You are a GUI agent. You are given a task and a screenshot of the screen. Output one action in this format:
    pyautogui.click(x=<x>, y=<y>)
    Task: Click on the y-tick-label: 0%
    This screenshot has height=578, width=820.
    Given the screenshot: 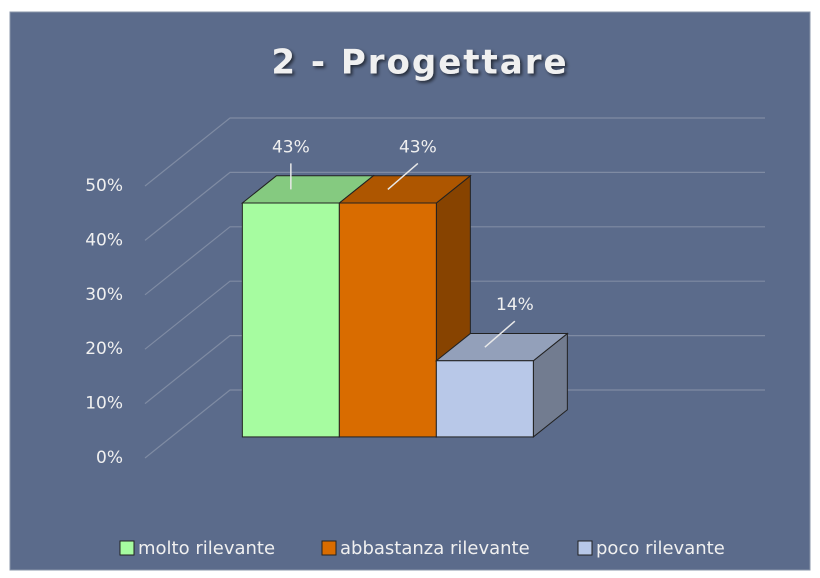 What is the action you would take?
    pyautogui.click(x=109, y=458)
    